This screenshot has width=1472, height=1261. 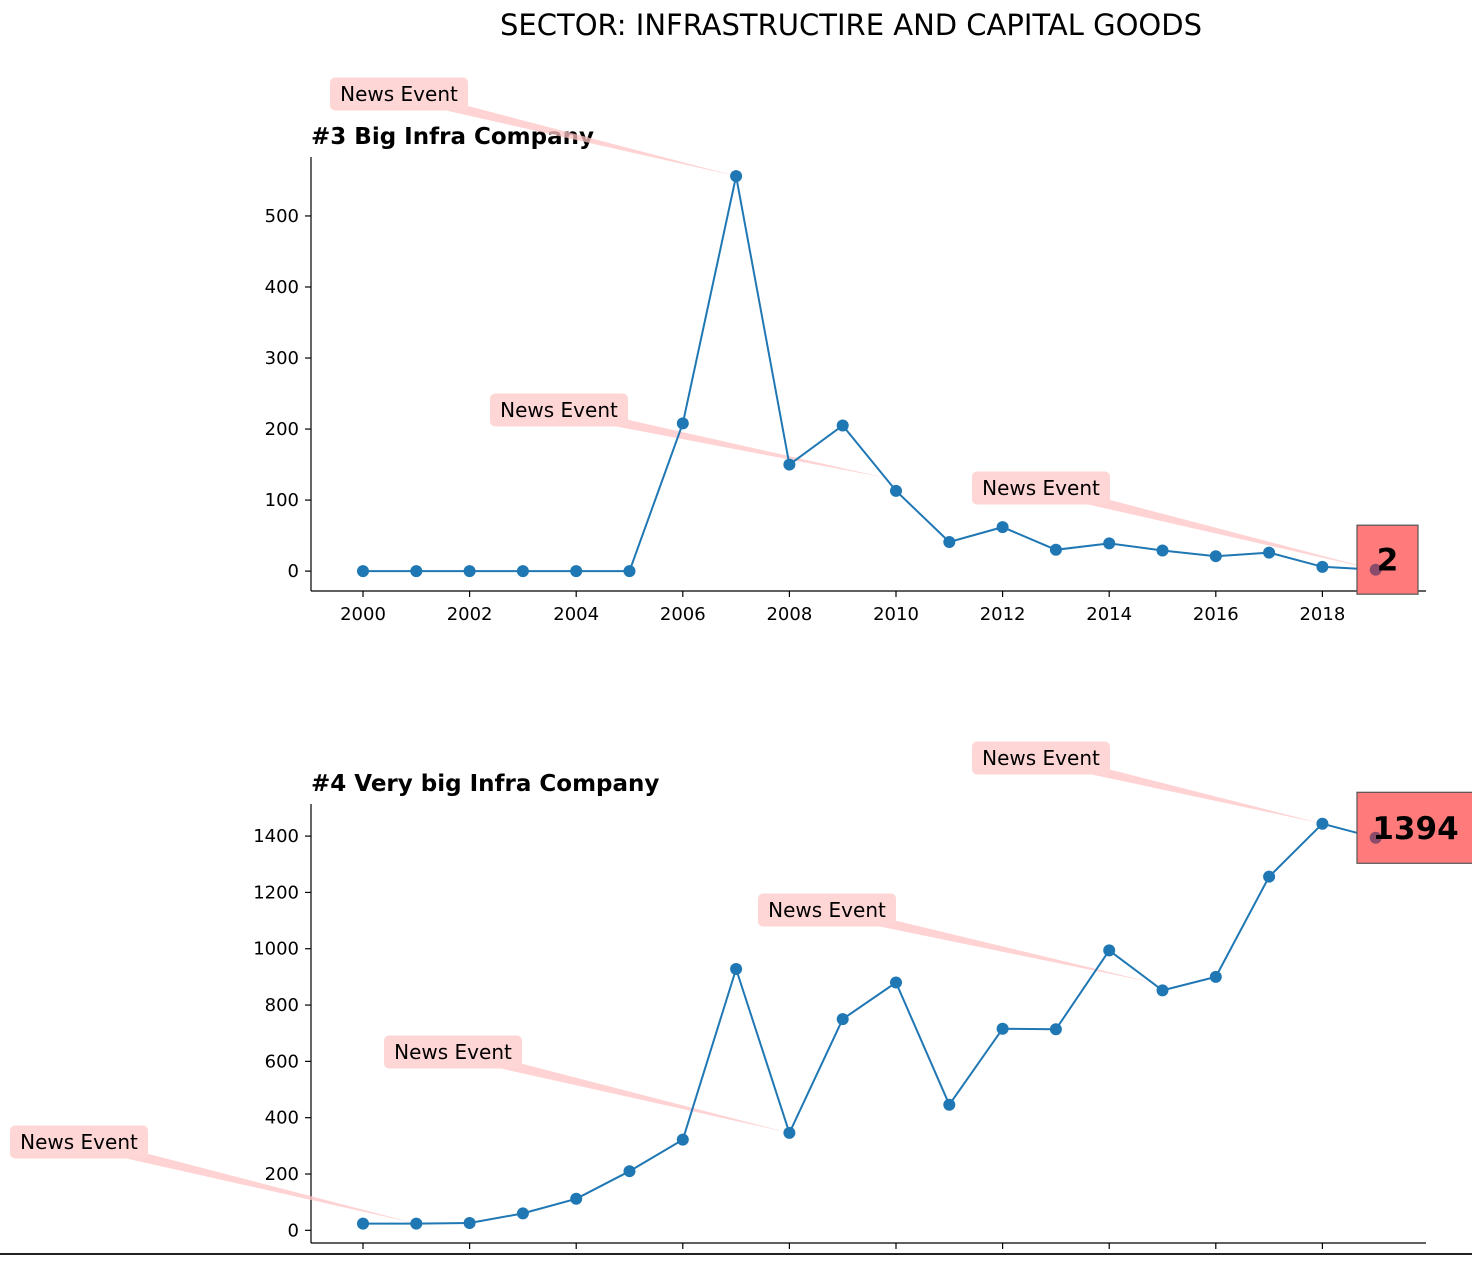 What do you see at coordinates (1216, 614) in the screenshot?
I see `x-tick-label: 2016` at bounding box center [1216, 614].